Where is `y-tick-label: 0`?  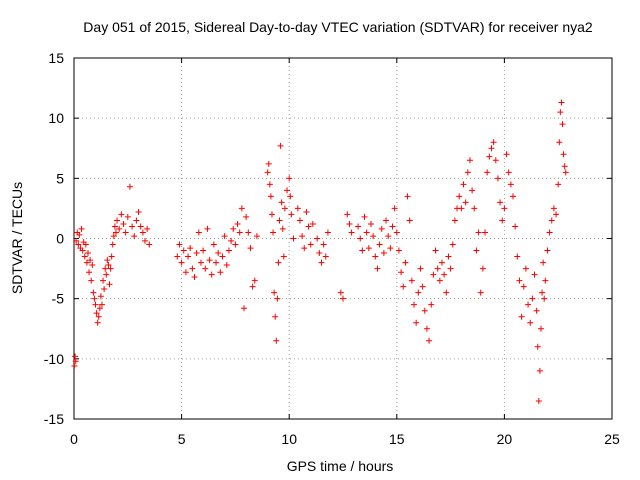 y-tick-label: 0 is located at coordinates (60, 239).